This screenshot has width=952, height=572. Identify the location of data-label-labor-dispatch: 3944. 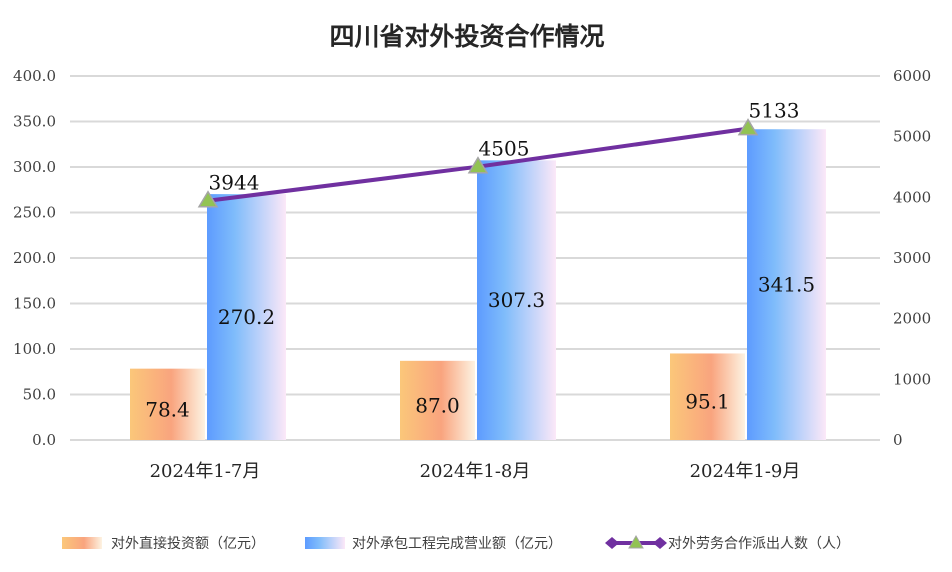
(234, 183).